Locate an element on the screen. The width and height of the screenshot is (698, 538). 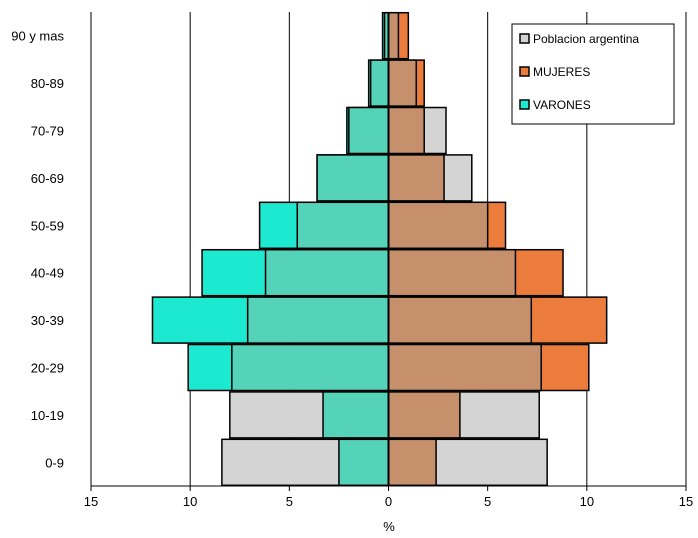
legend-entry: VARONES is located at coordinates (562, 105).